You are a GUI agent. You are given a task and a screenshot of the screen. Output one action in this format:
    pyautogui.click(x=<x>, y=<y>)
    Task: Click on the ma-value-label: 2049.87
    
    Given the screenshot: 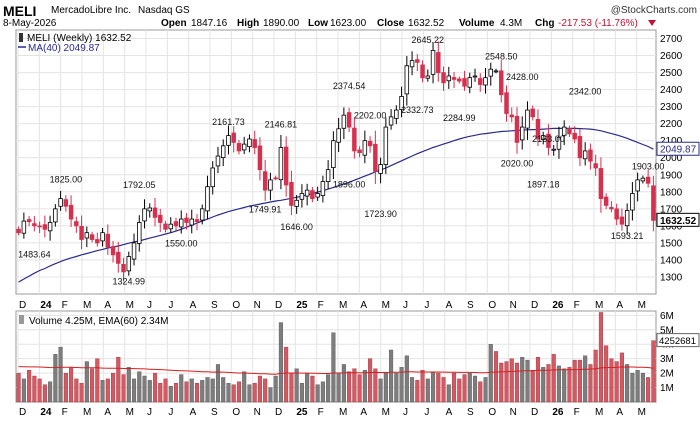 What is the action you would take?
    pyautogui.click(x=678, y=150)
    